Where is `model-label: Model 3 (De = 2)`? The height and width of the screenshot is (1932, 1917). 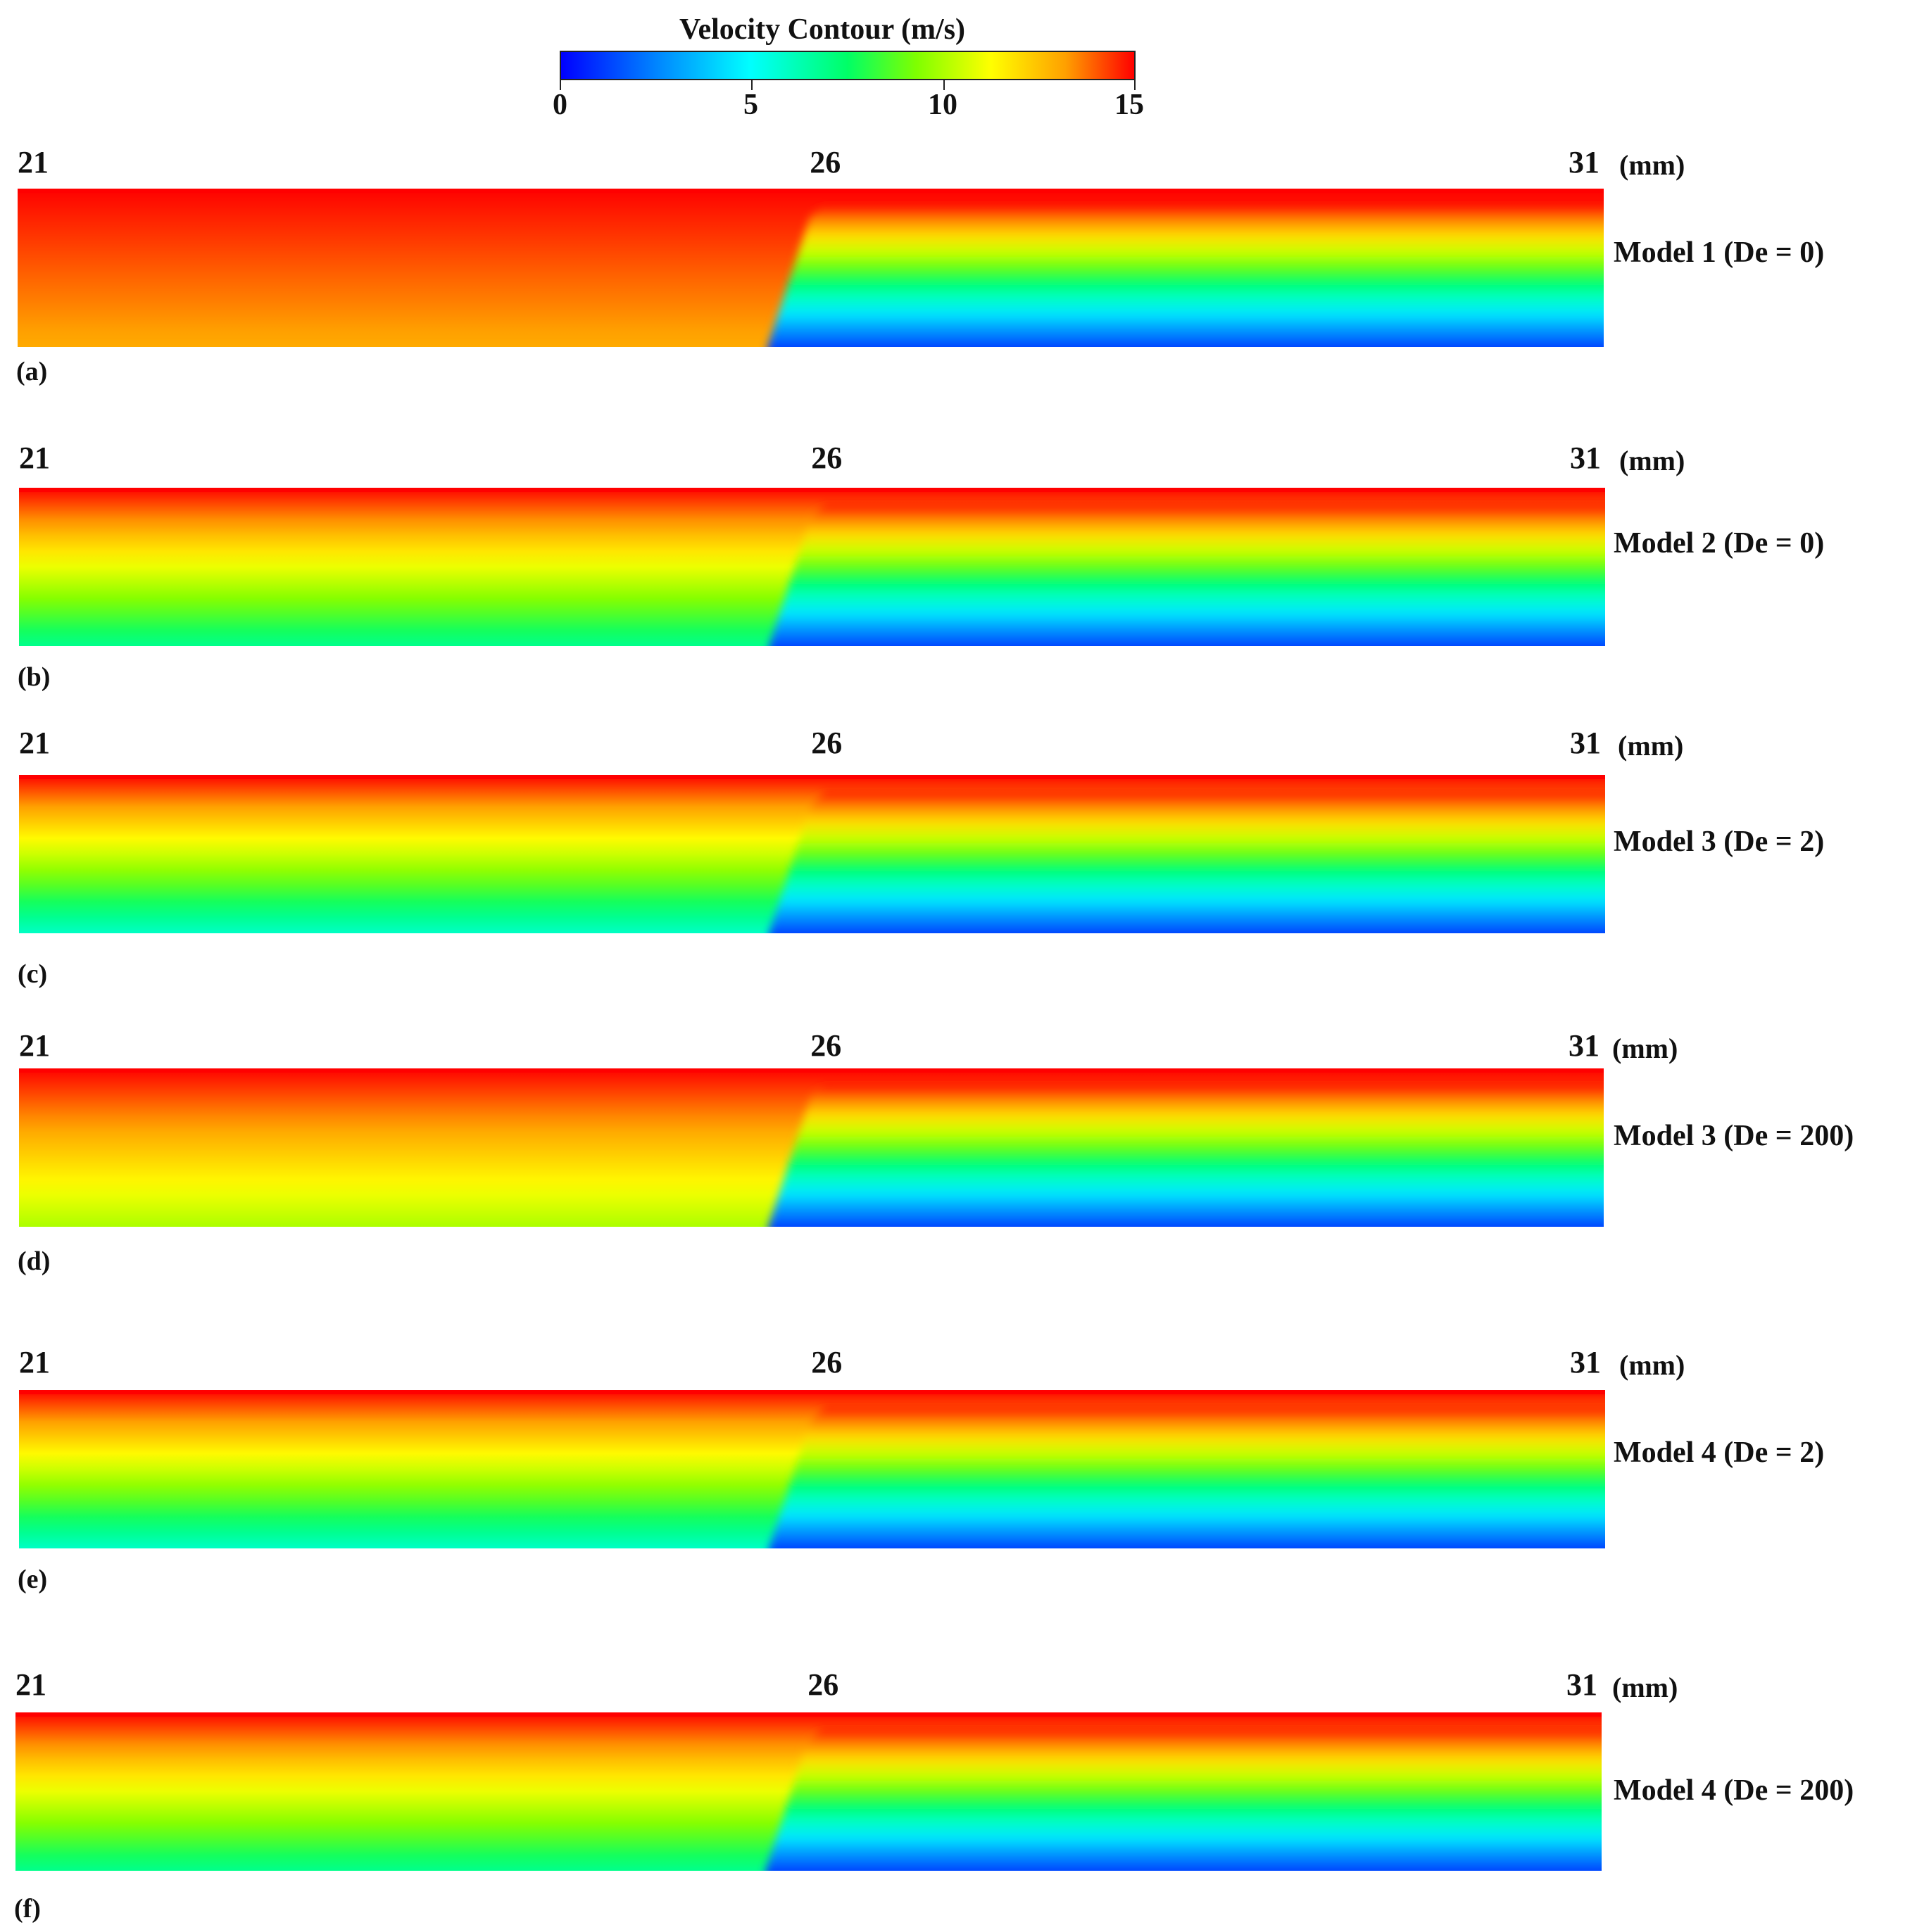
model-label: Model 3 (De = 2) is located at coordinates (1719, 842).